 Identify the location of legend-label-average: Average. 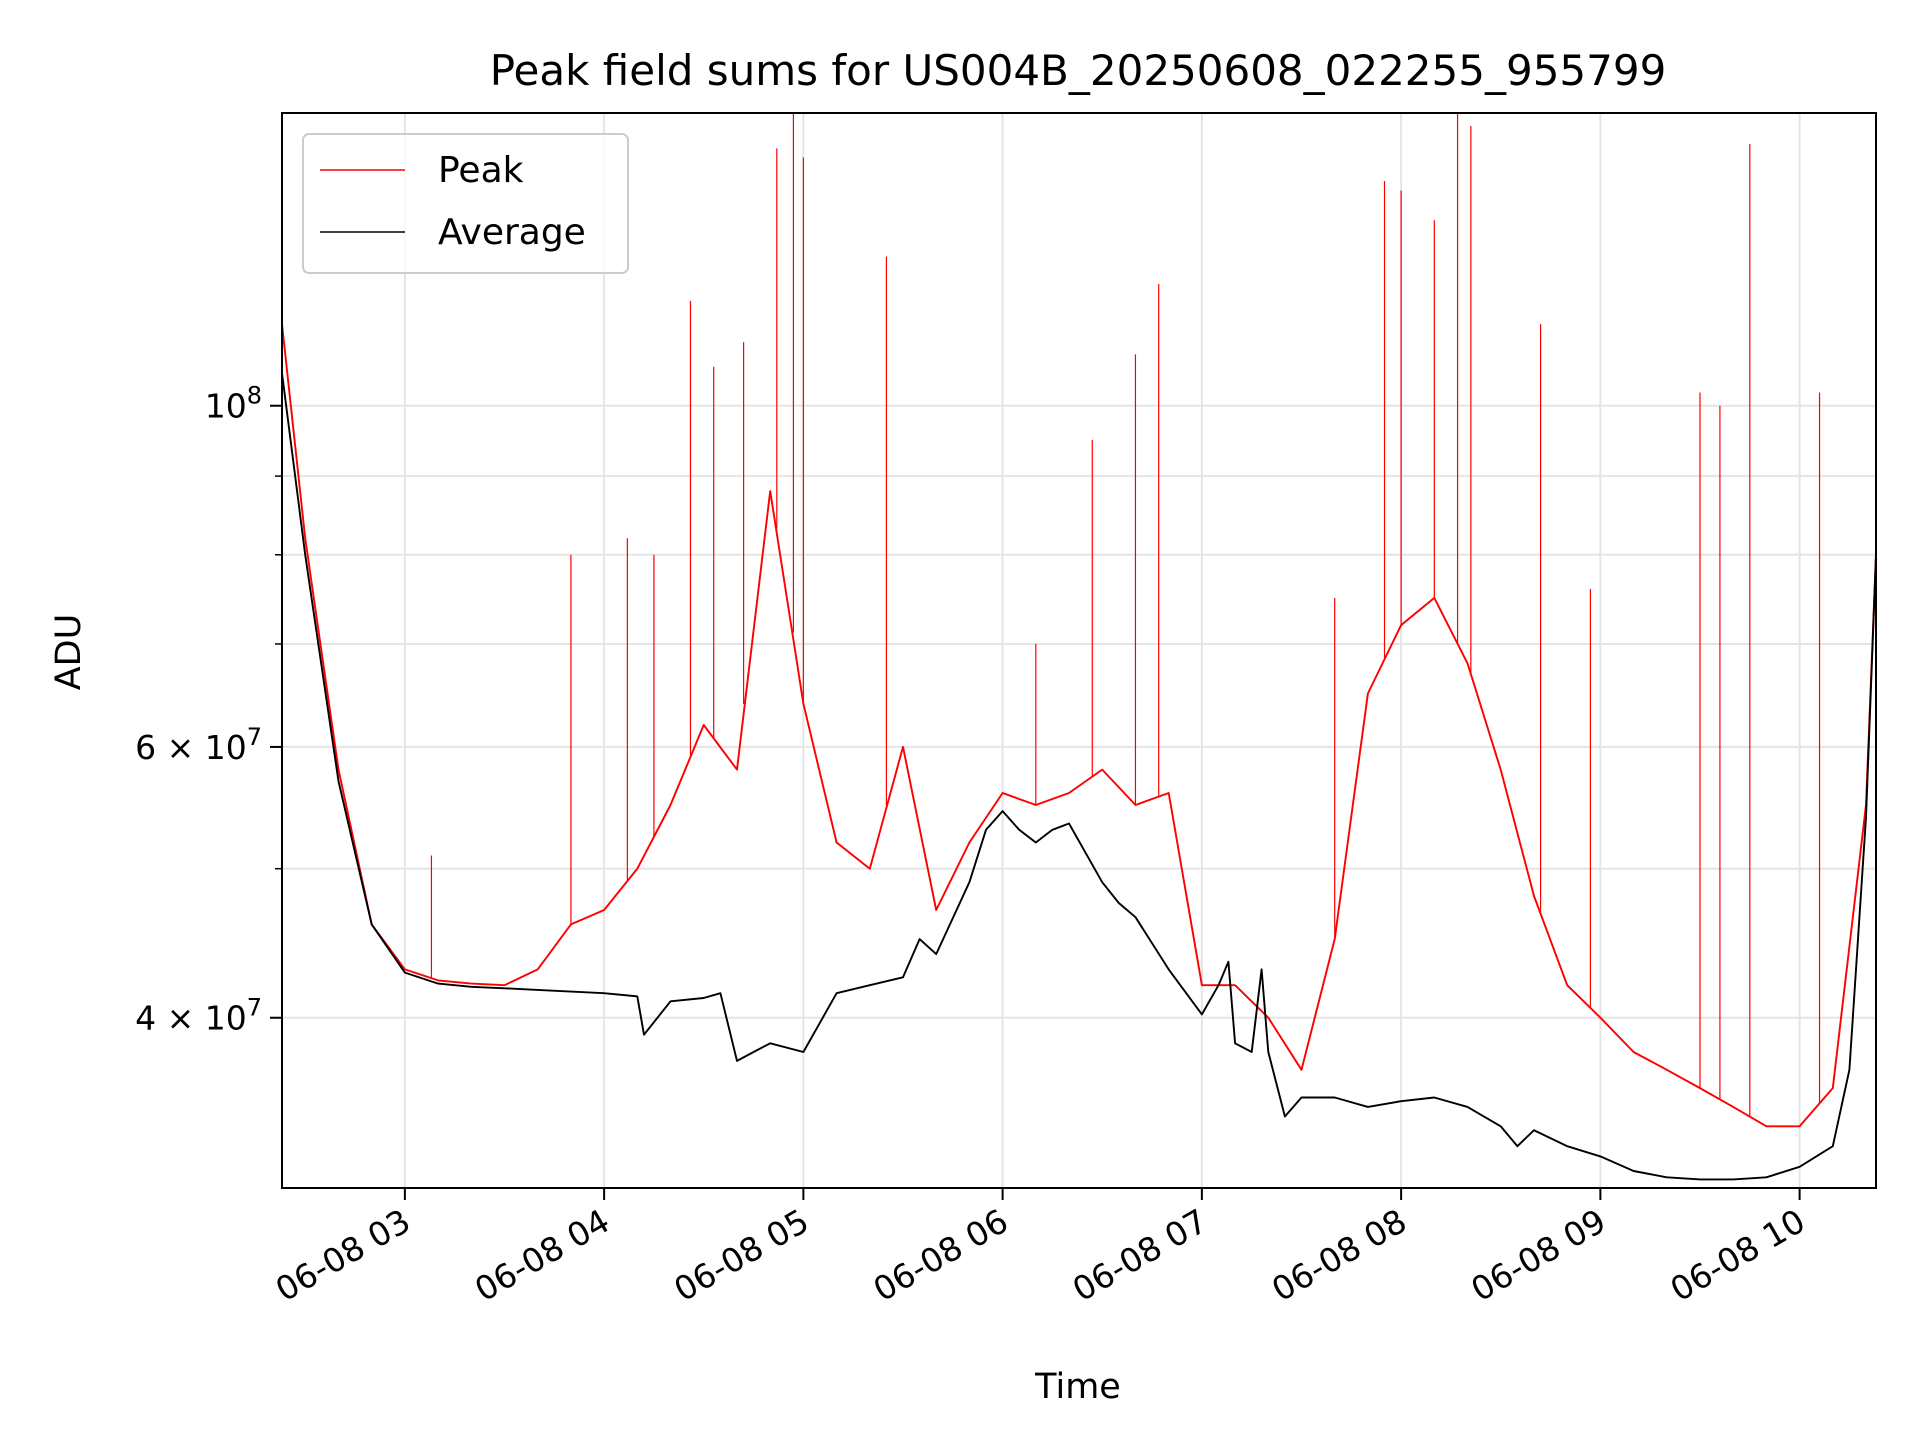
(512, 232).